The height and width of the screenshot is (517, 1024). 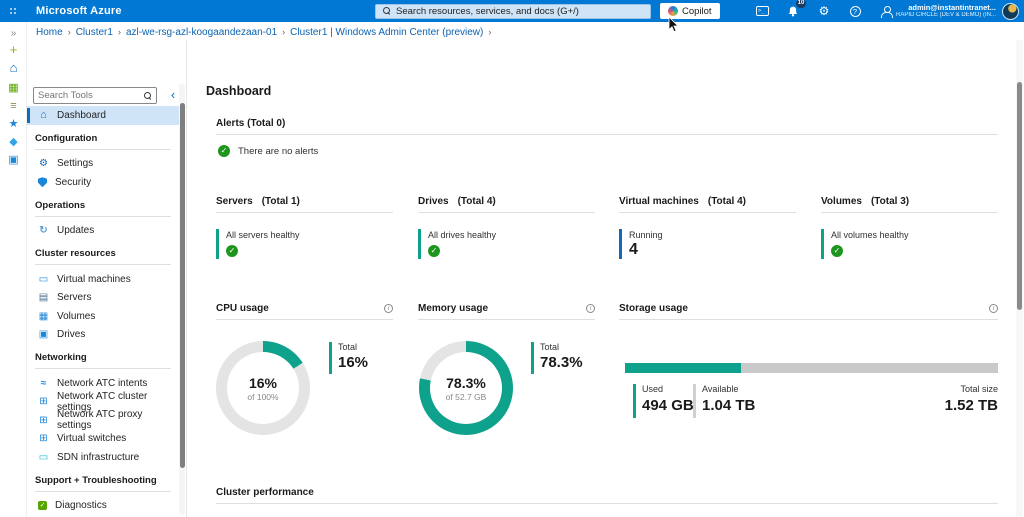 What do you see at coordinates (855, 11) in the screenshot?
I see `help-icon: ?` at bounding box center [855, 11].